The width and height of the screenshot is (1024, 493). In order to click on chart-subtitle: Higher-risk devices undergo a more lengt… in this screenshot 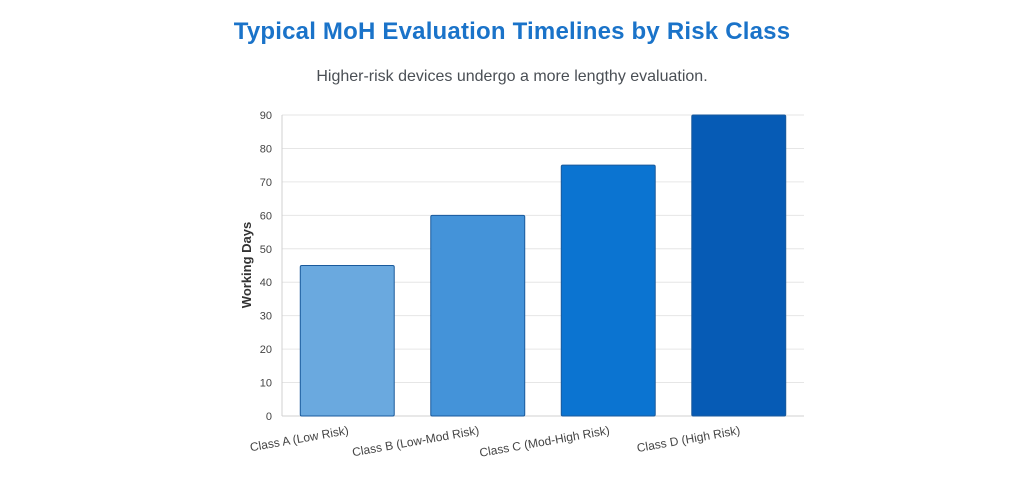, I will do `click(512, 76)`.